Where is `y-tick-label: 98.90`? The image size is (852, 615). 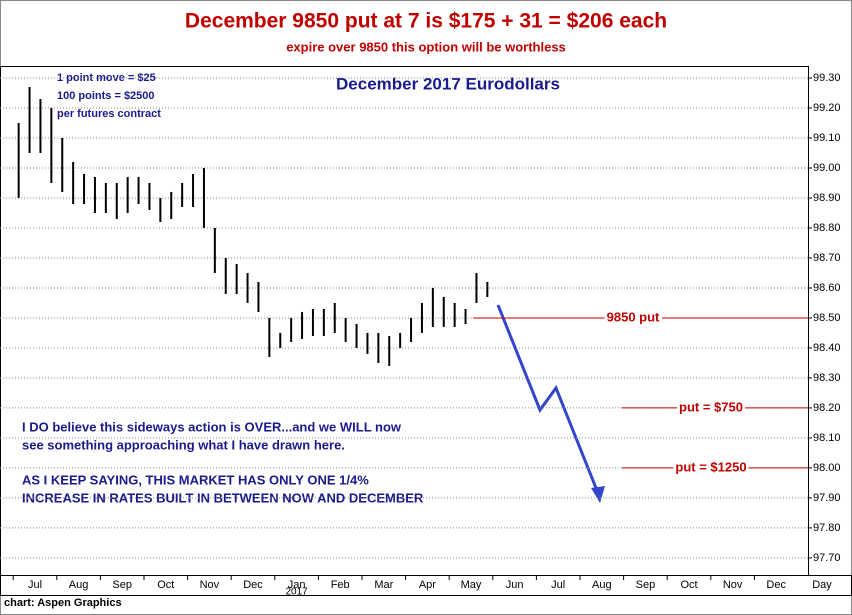
y-tick-label: 98.90 is located at coordinates (827, 198).